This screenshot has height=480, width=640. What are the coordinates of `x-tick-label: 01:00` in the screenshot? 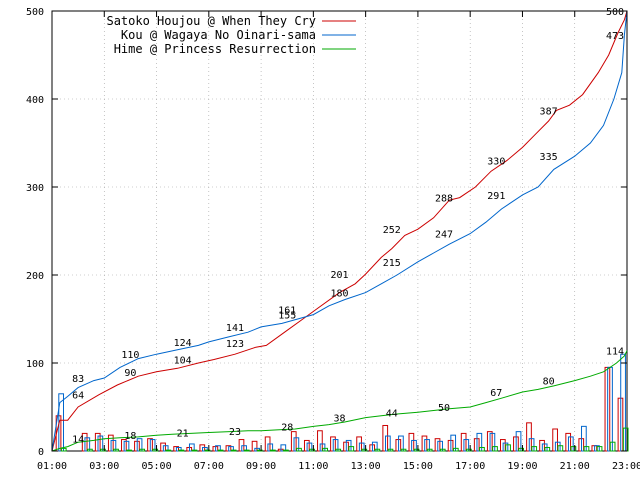 It's located at (52, 466).